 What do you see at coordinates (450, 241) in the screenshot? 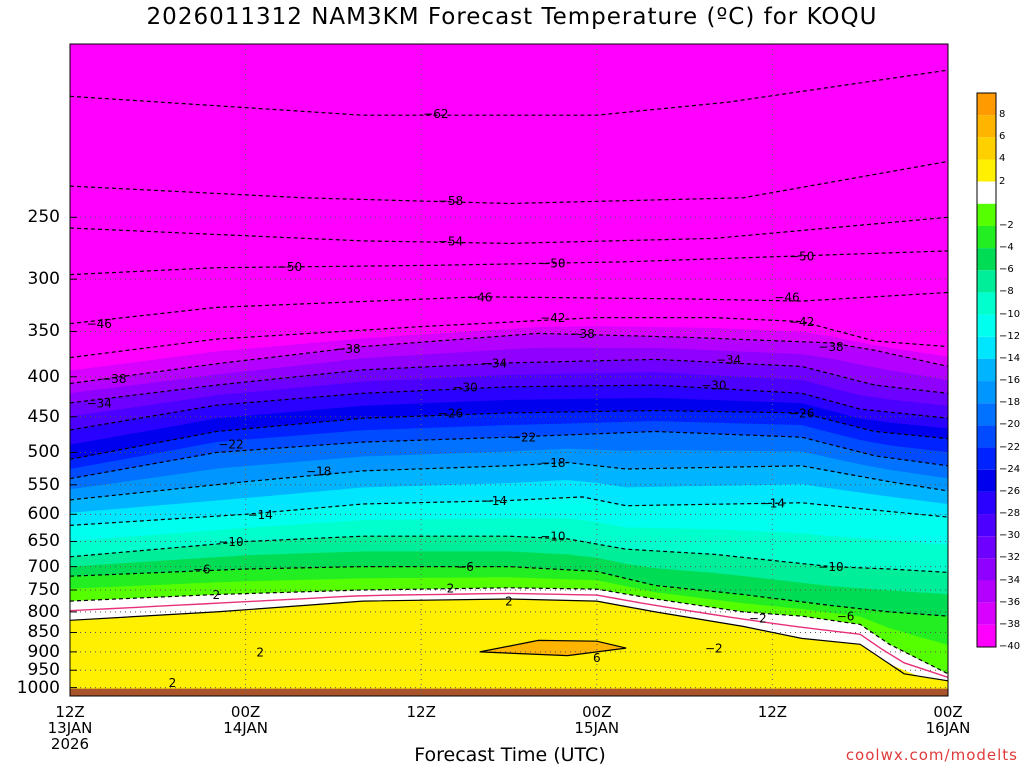
I see `isotherm-label: −54` at bounding box center [450, 241].